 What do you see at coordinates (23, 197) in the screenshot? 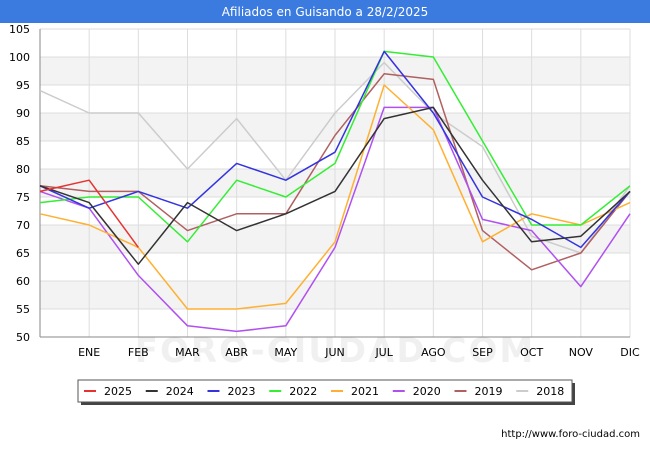
I see `y-tick-label: 75` at bounding box center [23, 197].